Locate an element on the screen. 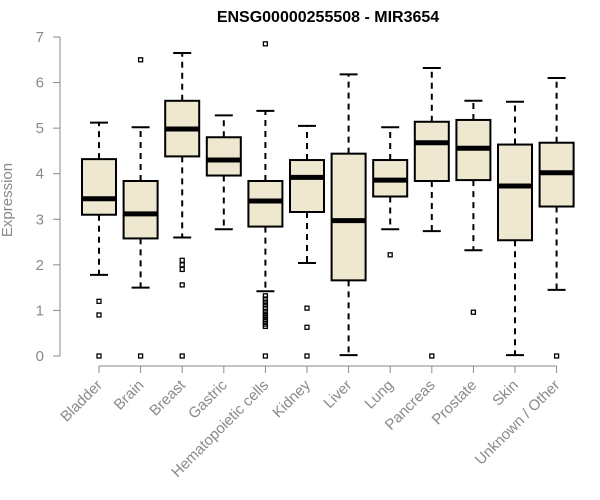 The width and height of the screenshot is (600, 500). y-tick-label: 2 is located at coordinates (40, 265).